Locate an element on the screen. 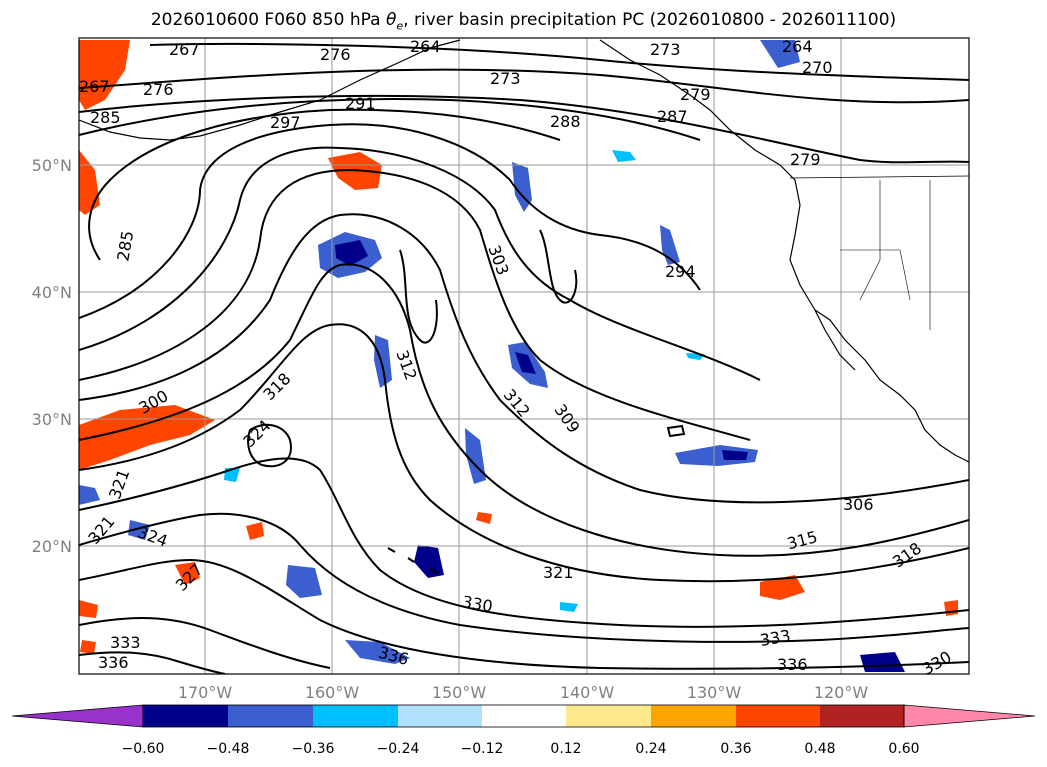 The width and height of the screenshot is (1047, 767). border-states is located at coordinates (885, 255).